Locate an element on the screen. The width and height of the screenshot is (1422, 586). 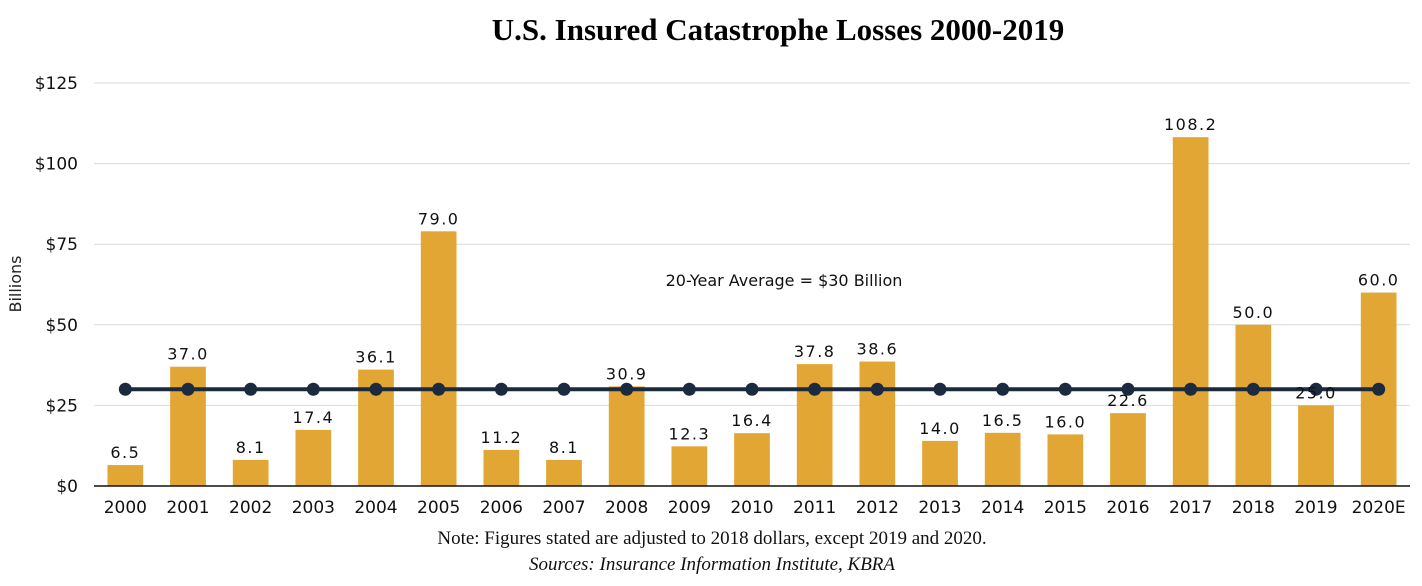
y-tick-label: $100 is located at coordinates (56, 165).